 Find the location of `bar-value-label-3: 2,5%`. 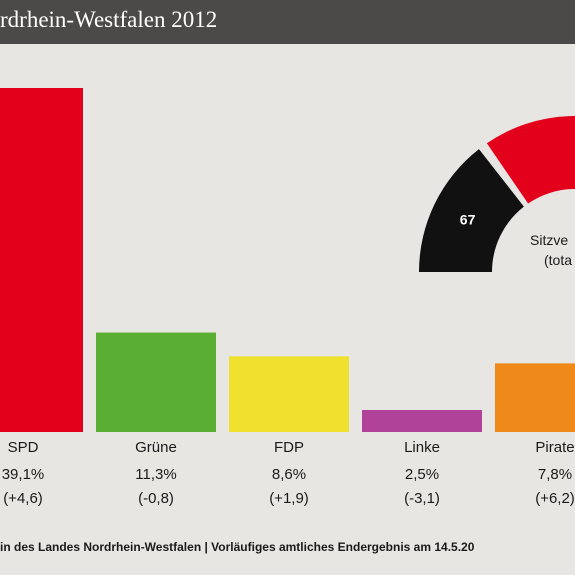

bar-value-label-3: 2,5% is located at coordinates (422, 474).